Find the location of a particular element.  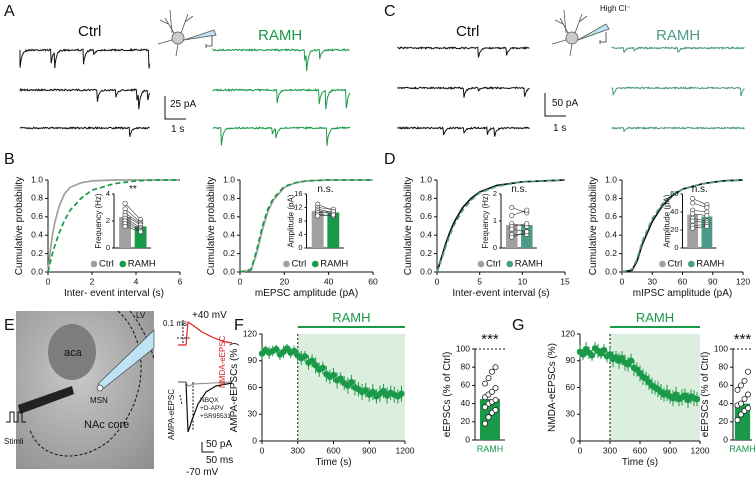

x-tick-label: 5 is located at coordinates (479, 281).